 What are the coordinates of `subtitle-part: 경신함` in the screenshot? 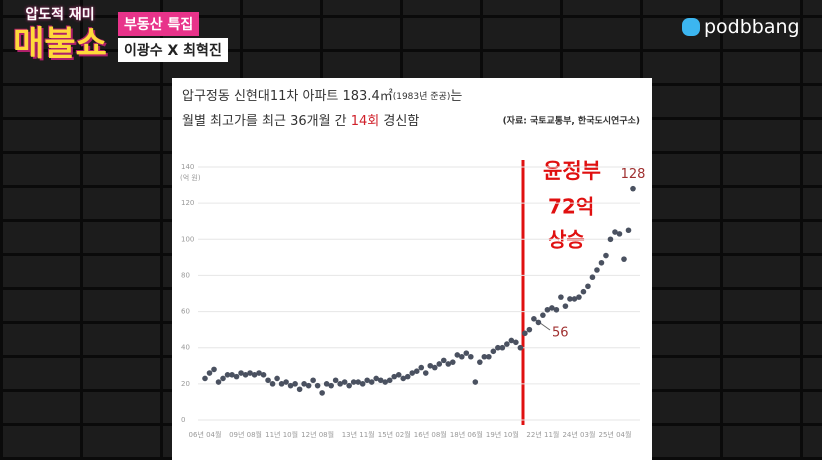 It's located at (399, 121).